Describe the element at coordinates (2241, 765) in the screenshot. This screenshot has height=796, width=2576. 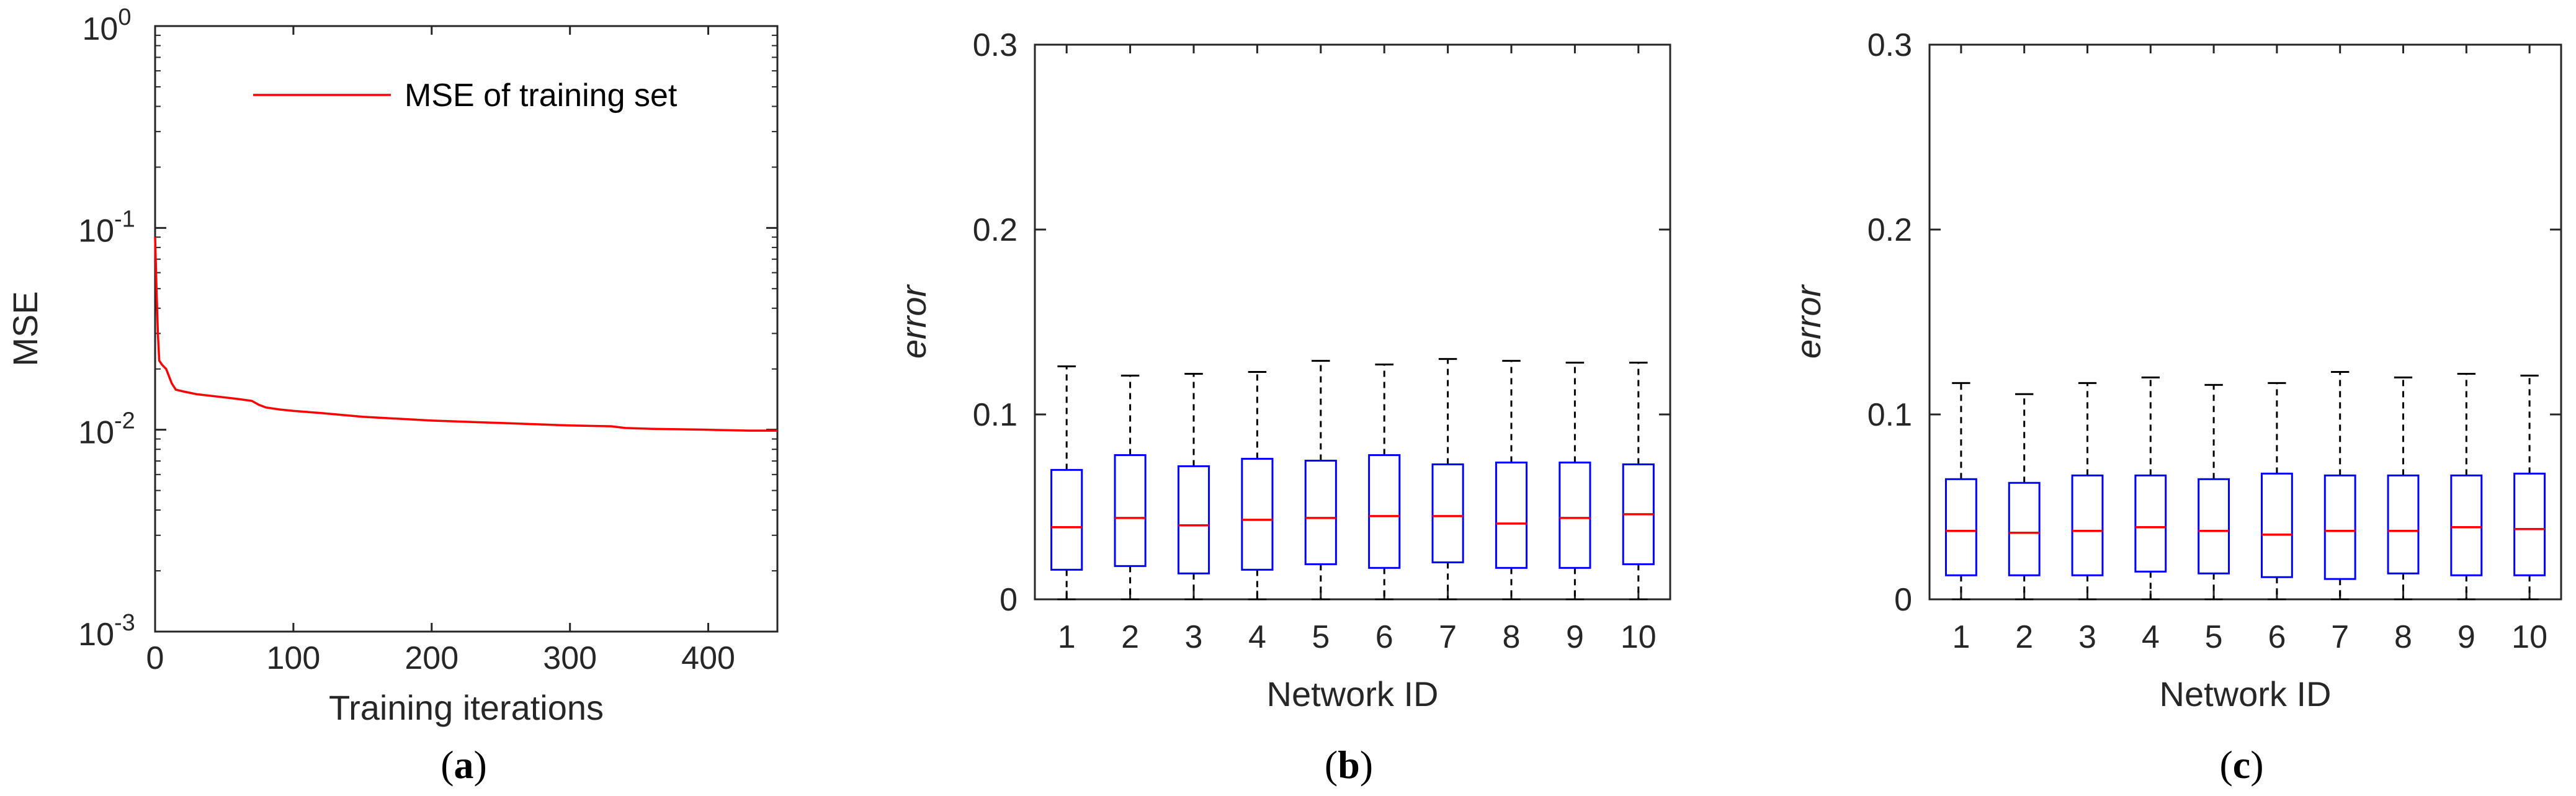
I see `panel-label-c: (c)` at that location.